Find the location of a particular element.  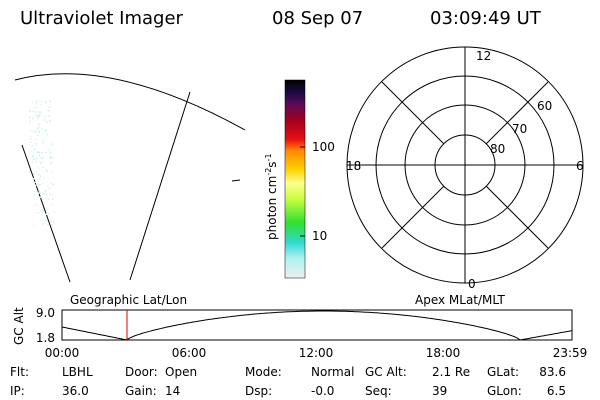

date: 08 Sep 07 is located at coordinates (317, 18).